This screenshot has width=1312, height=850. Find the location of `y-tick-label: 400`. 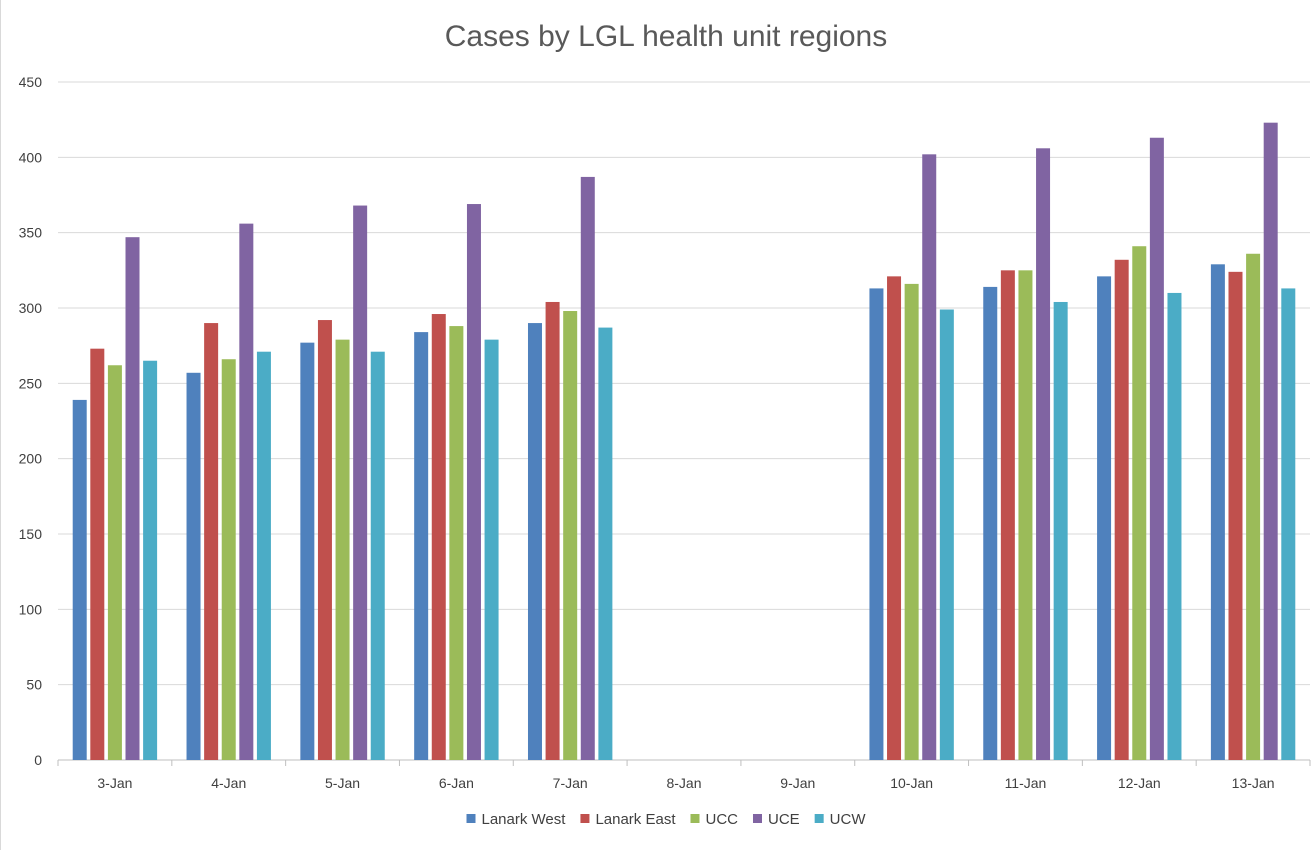

y-tick-label: 400 is located at coordinates (31, 157).